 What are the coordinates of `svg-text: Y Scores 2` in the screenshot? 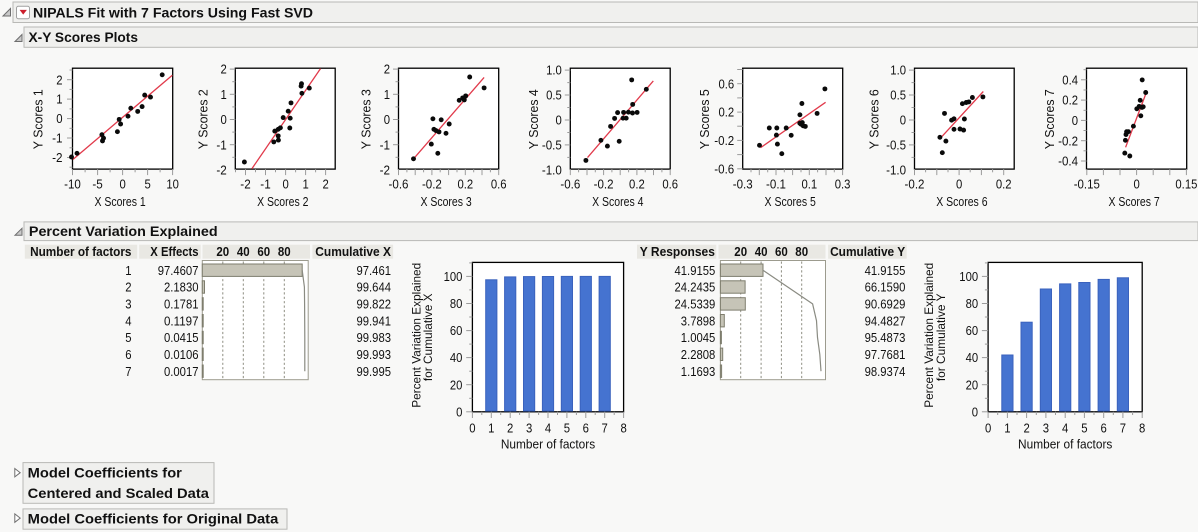 It's located at (204, 119).